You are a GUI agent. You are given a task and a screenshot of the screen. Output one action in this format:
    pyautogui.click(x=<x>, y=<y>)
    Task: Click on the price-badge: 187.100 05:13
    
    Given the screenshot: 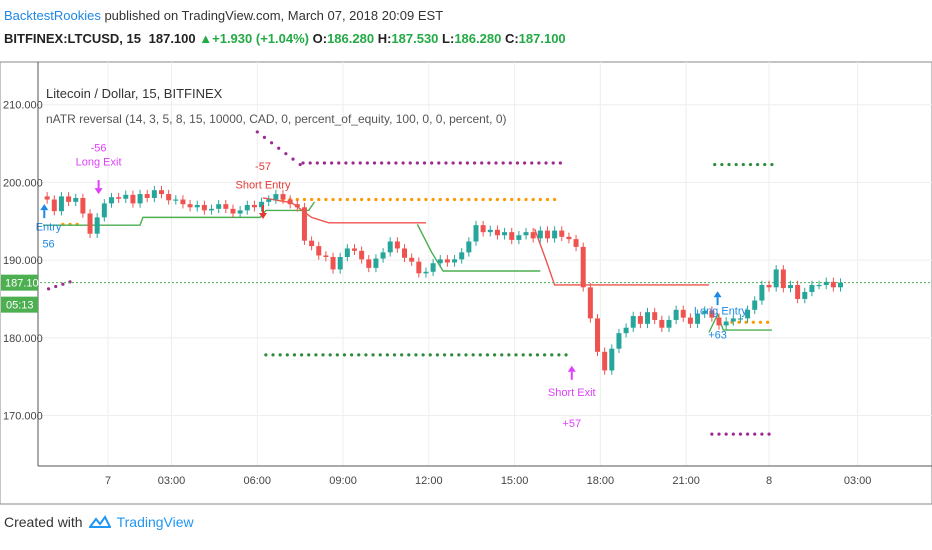 What is the action you would take?
    pyautogui.click(x=23, y=293)
    